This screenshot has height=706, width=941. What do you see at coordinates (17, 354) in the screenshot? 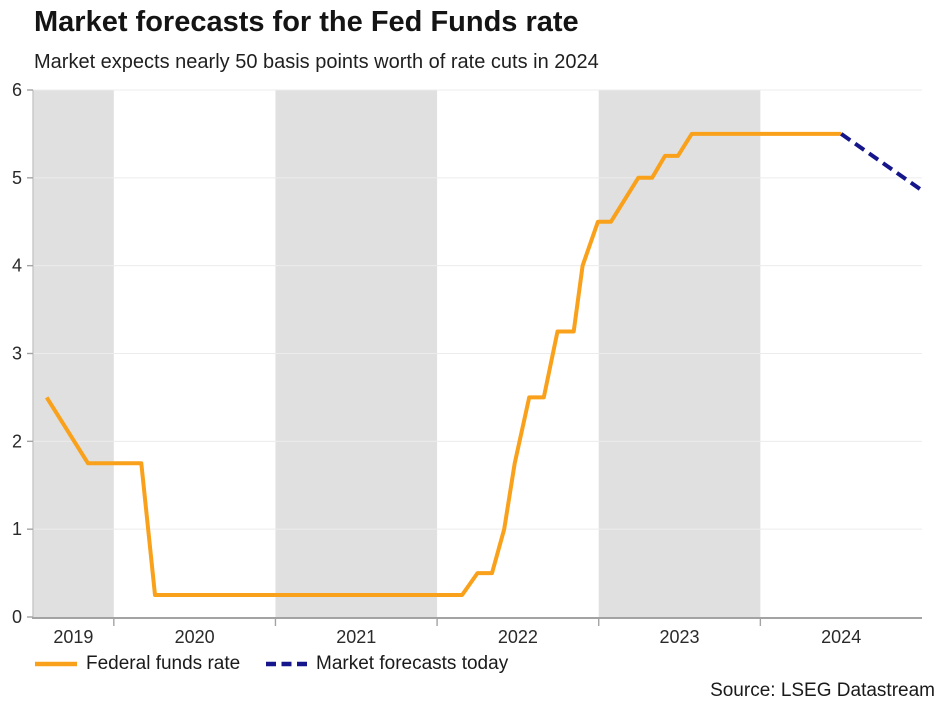
I see `y-tick-label: 3` at bounding box center [17, 354].